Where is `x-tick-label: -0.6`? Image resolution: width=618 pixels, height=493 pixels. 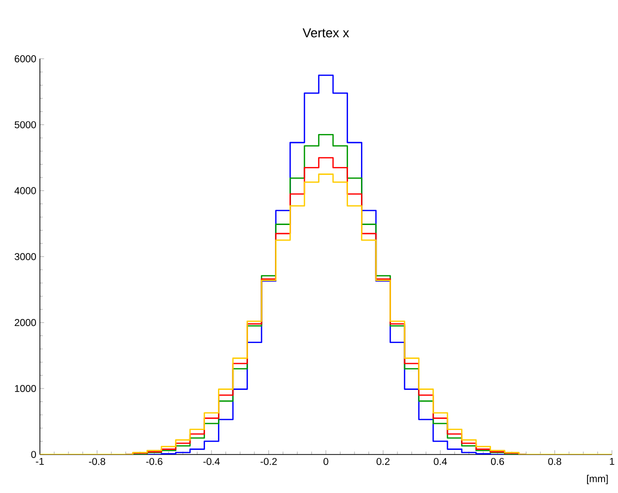 x-tick-label: -0.6 is located at coordinates (154, 461).